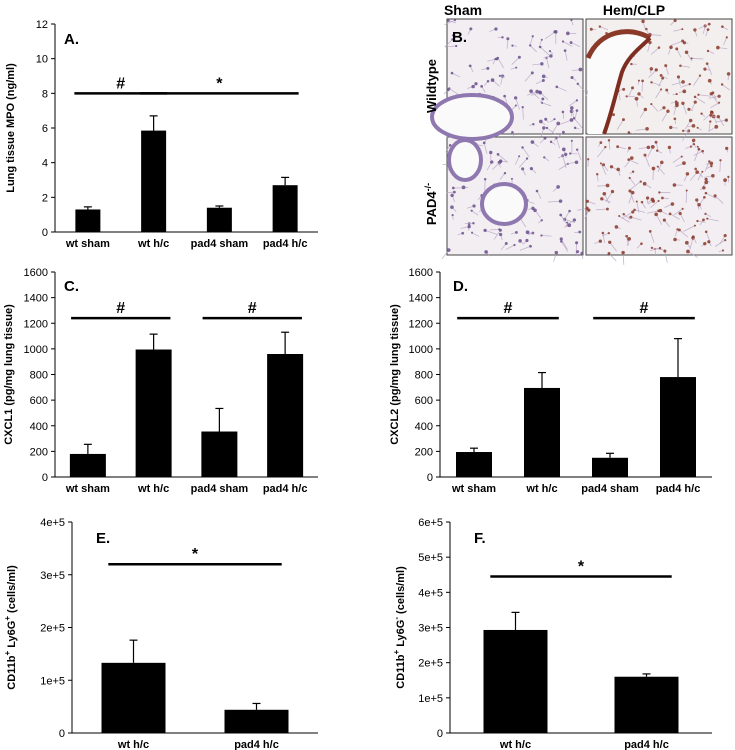 The image size is (735, 750). What do you see at coordinates (421, 324) in the screenshot?
I see `y-tick-label: 1200` at bounding box center [421, 324].